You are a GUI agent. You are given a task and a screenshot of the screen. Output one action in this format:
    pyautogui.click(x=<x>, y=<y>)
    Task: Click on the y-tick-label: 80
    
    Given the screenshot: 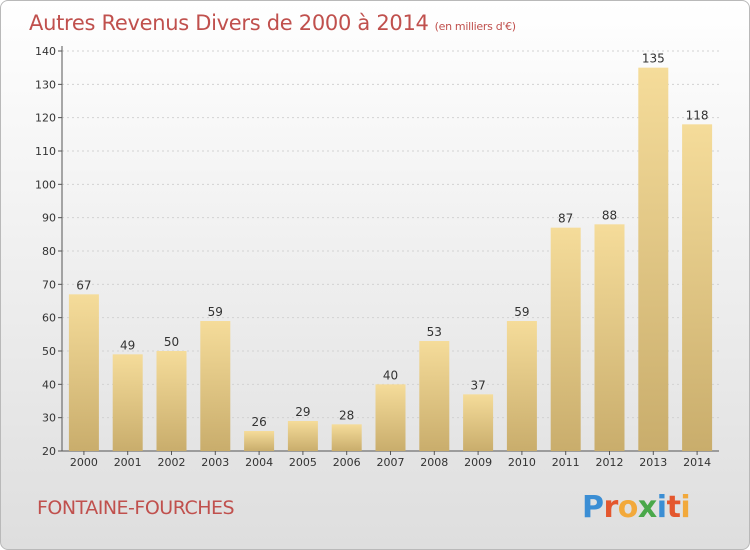 What is the action you would take?
    pyautogui.click(x=49, y=251)
    